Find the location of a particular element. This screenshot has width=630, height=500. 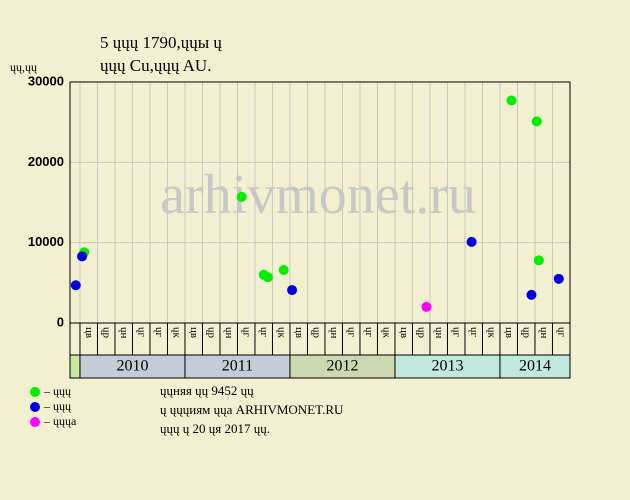

y-tick-label: 10000 is located at coordinates (46, 241).